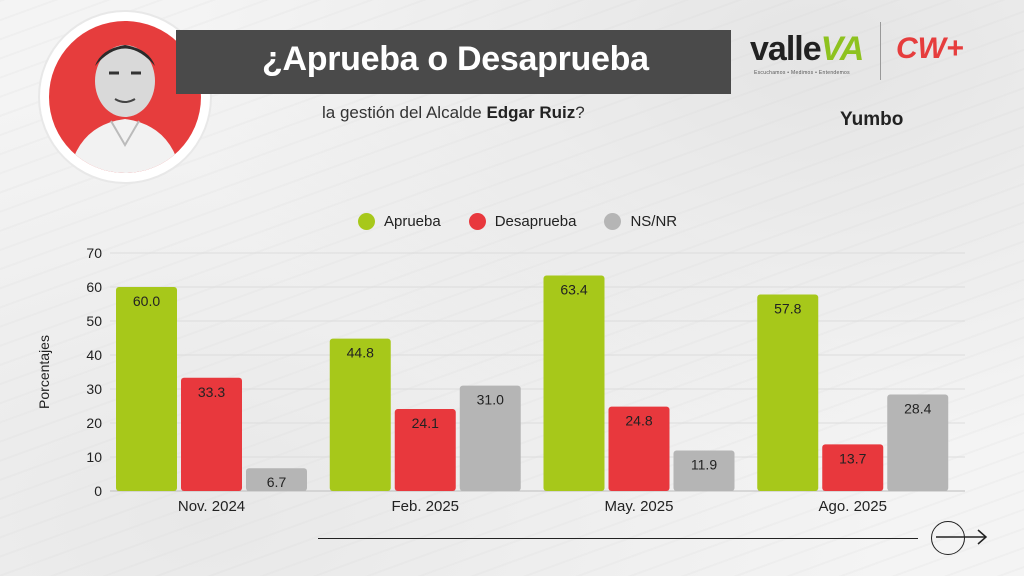 Image resolution: width=1024 pixels, height=576 pixels. What do you see at coordinates (98, 491) in the screenshot?
I see `y-tick-label: 0` at bounding box center [98, 491].